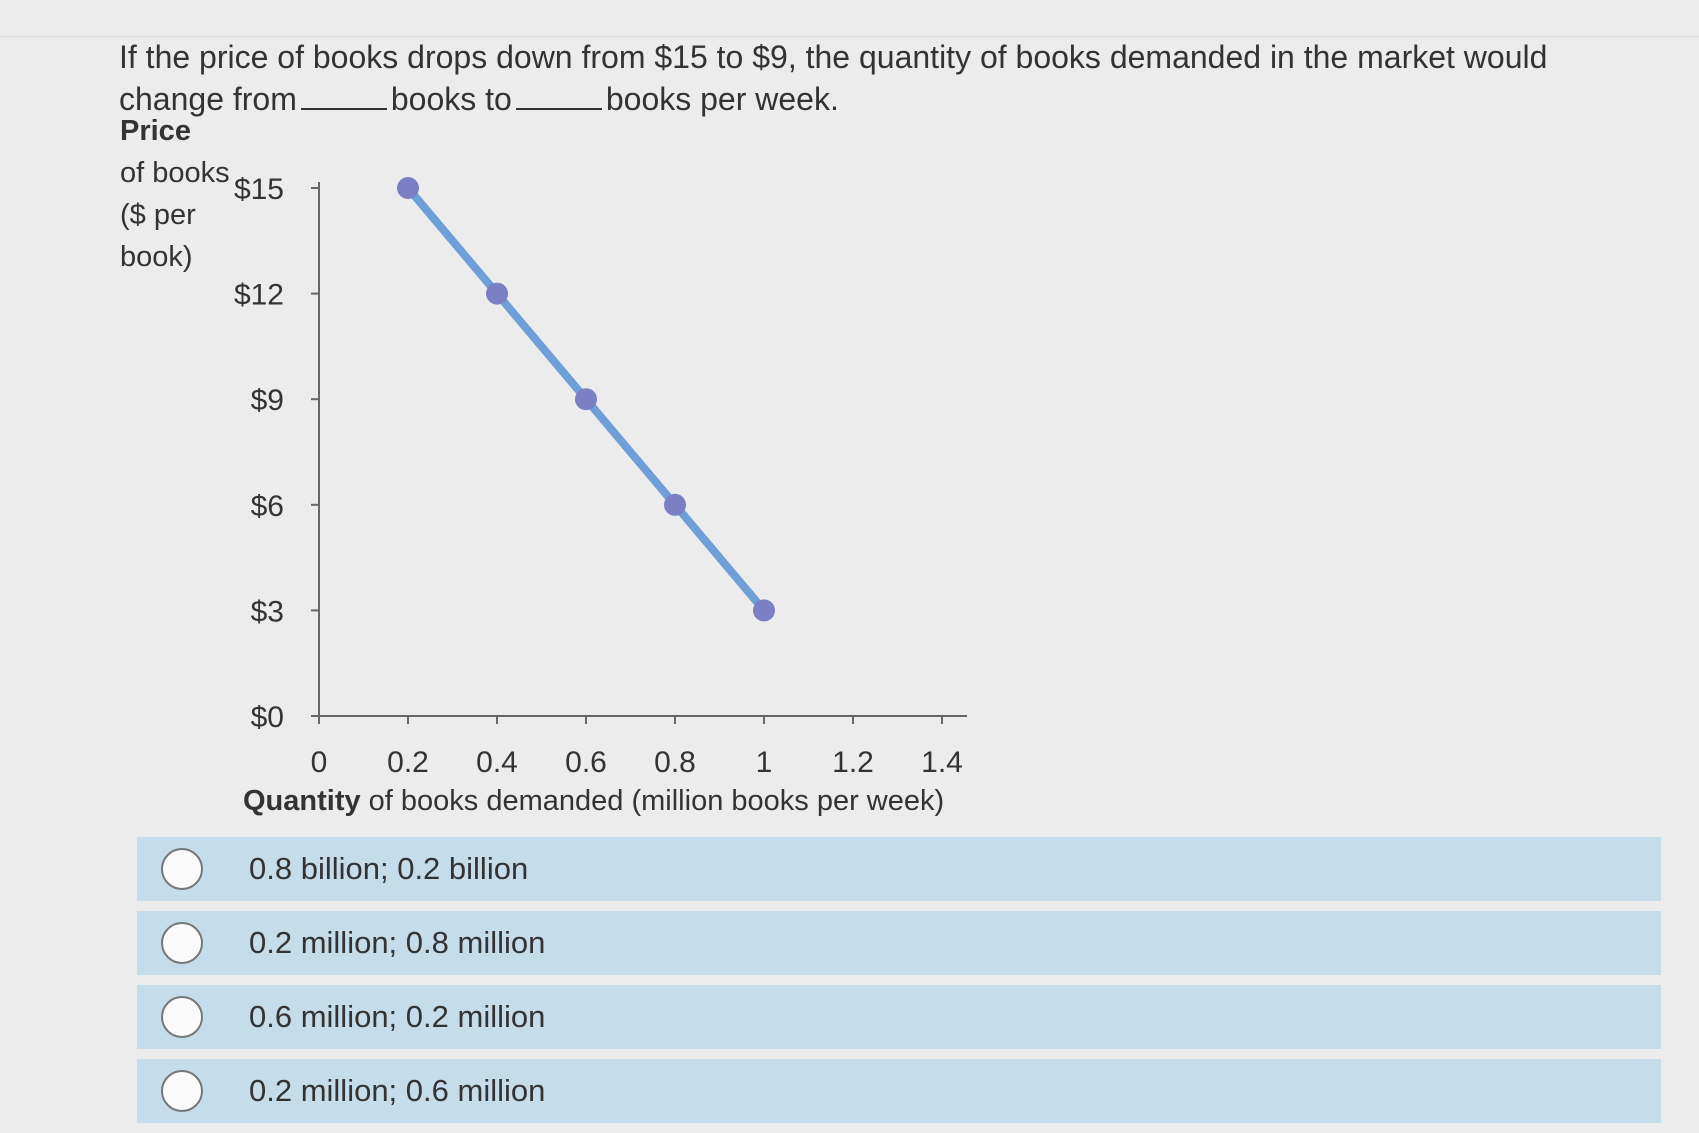 This screenshot has height=1133, width=1699. What do you see at coordinates (586, 762) in the screenshot?
I see `x-tick-label: 0.6` at bounding box center [586, 762].